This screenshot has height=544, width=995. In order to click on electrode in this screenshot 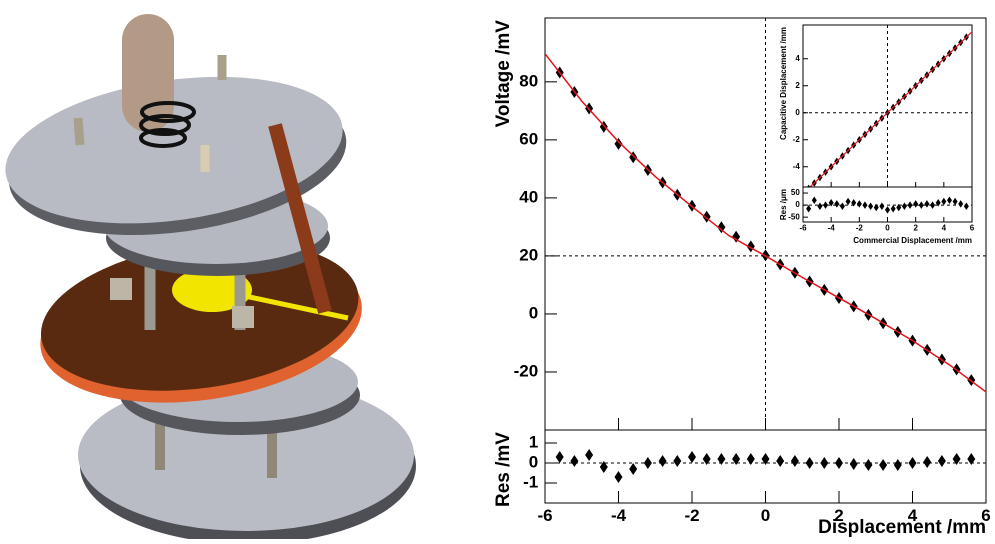, I will do `click(212, 290)`.